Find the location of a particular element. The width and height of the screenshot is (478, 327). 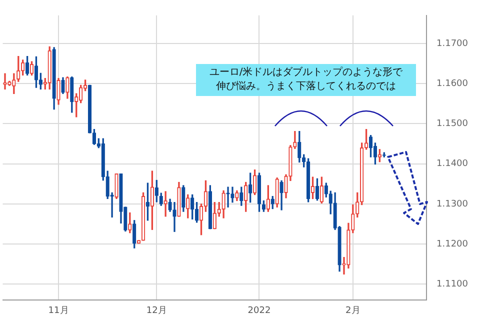

x-tick-label: 2022 is located at coordinates (259, 311).